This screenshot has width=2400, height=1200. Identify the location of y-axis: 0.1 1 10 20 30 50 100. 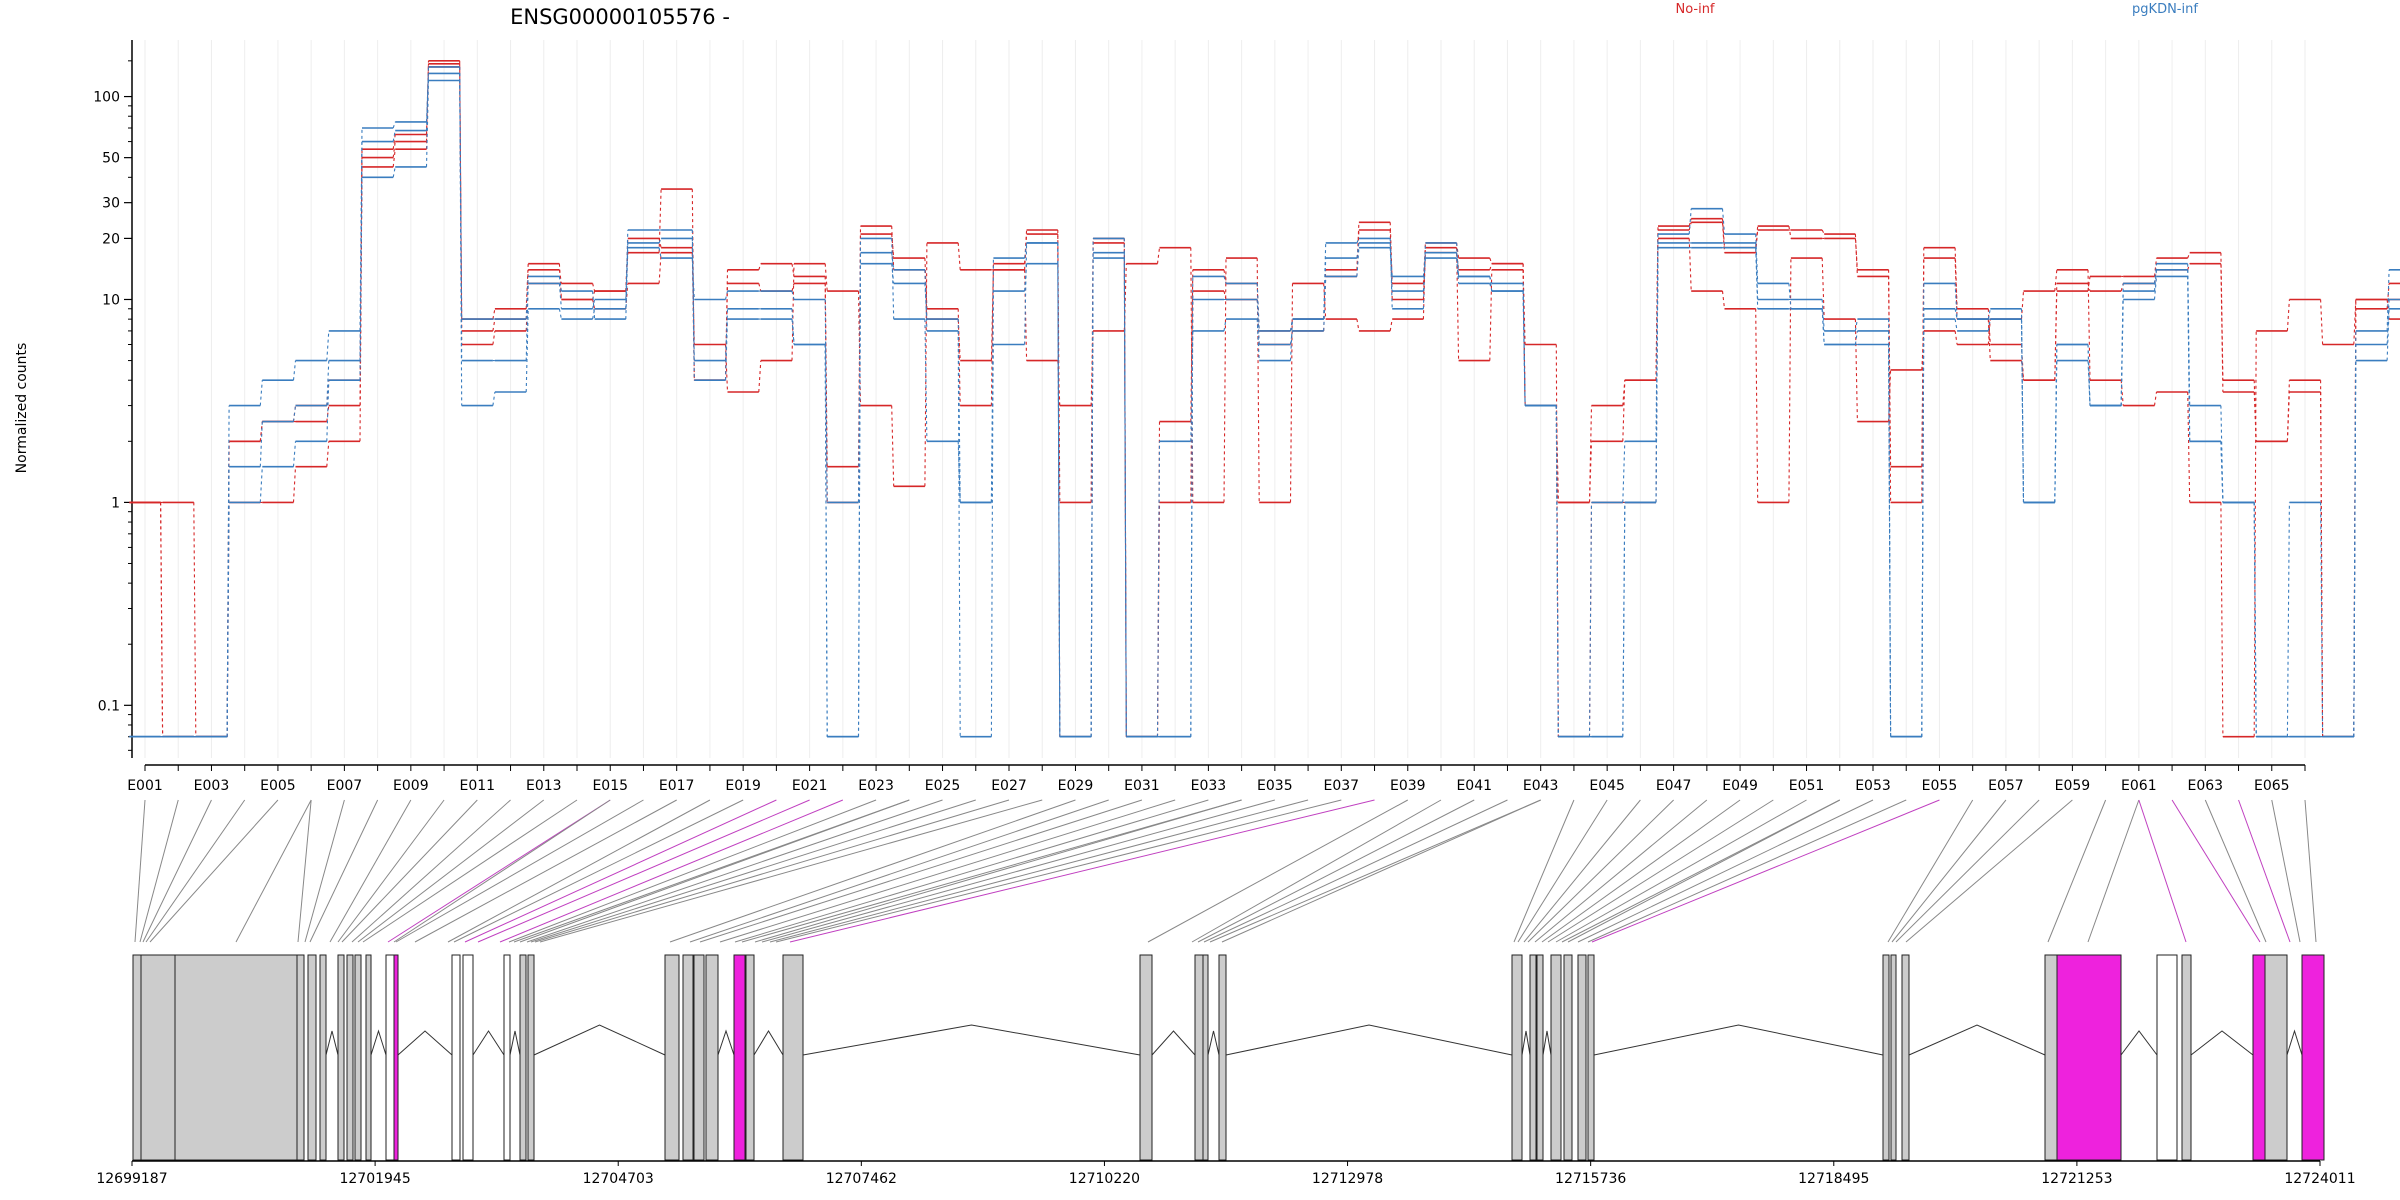
(113, 399).